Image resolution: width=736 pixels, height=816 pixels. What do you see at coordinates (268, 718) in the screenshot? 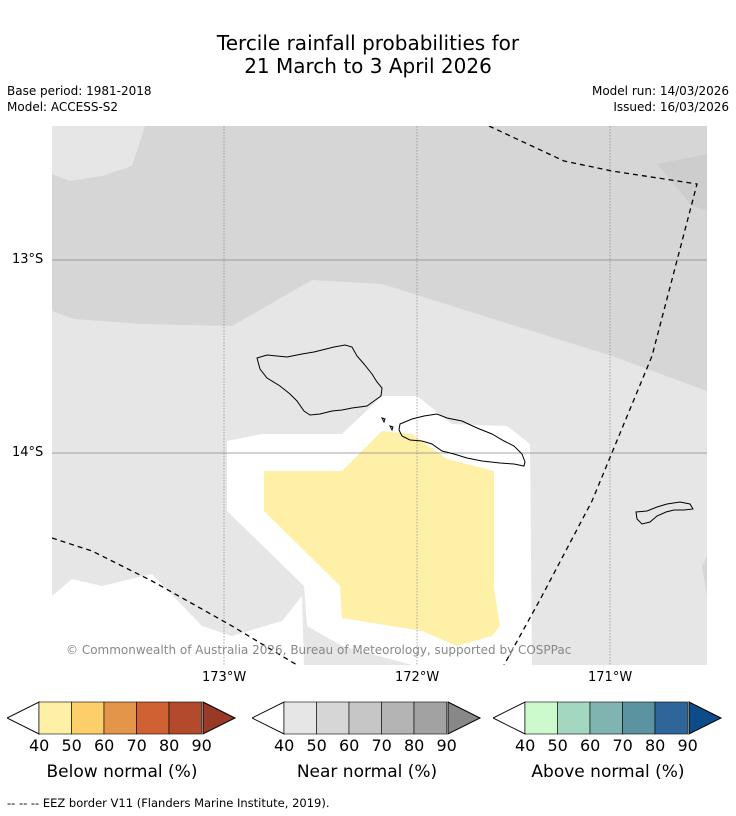
I see `near-normal-lower-arrow` at bounding box center [268, 718].